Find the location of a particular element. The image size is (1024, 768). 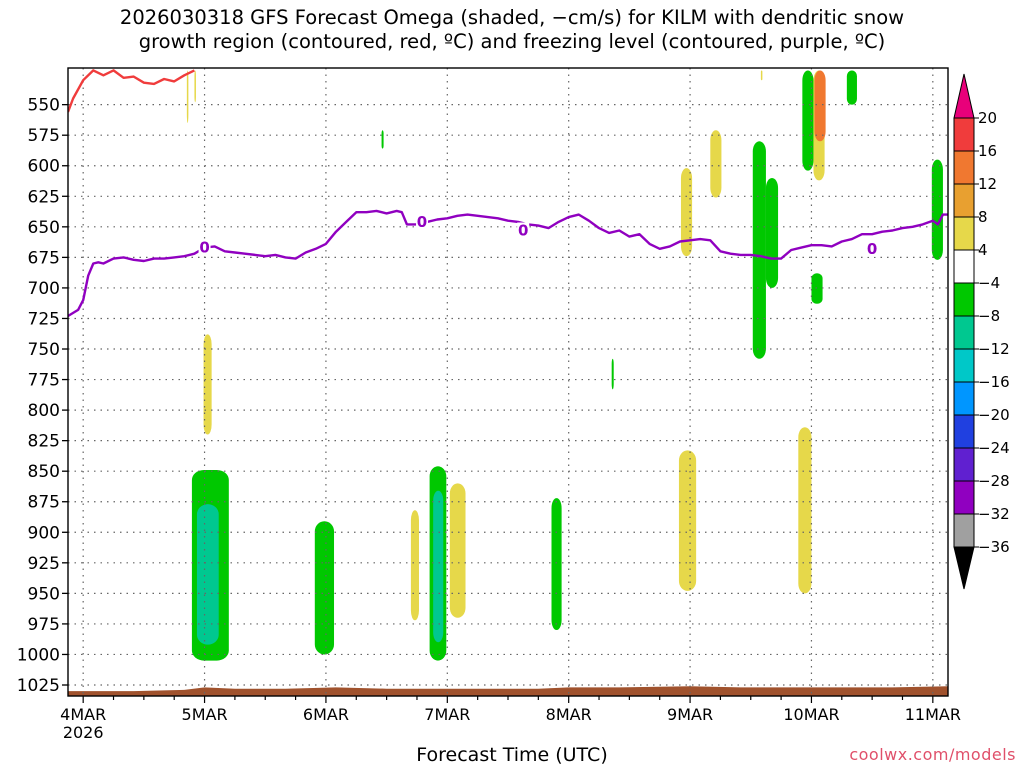

colorbar-label-4: 4 is located at coordinates (983, 250).